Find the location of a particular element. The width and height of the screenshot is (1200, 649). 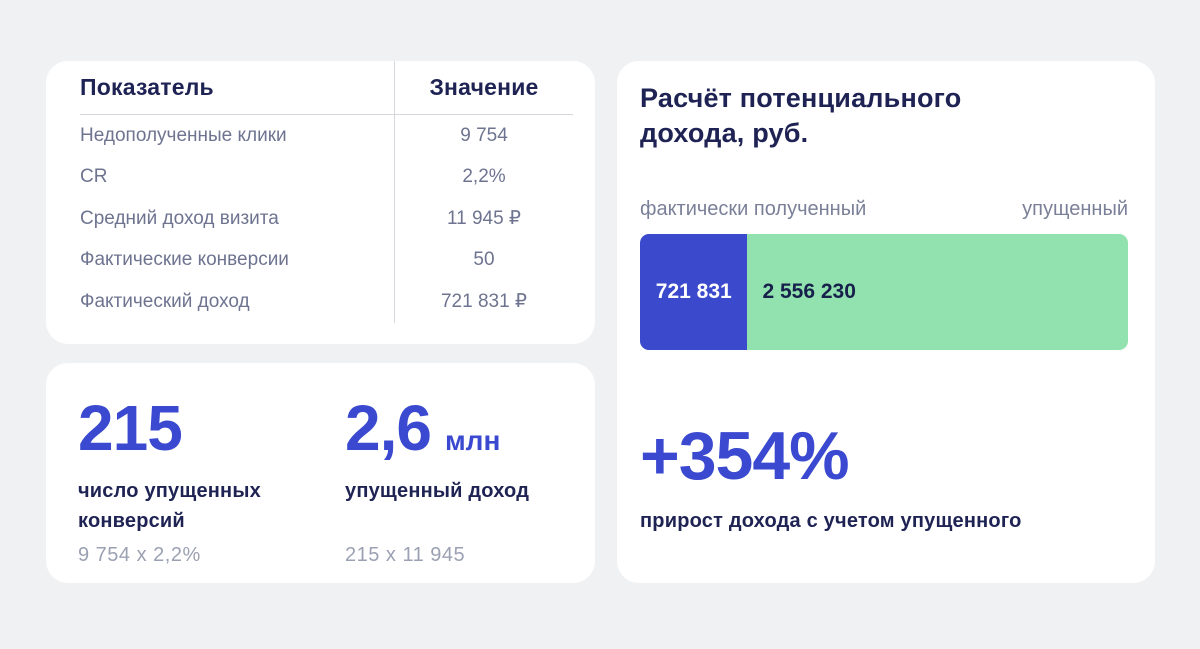

stat-label: число упущенных конверсий is located at coordinates (169, 506).